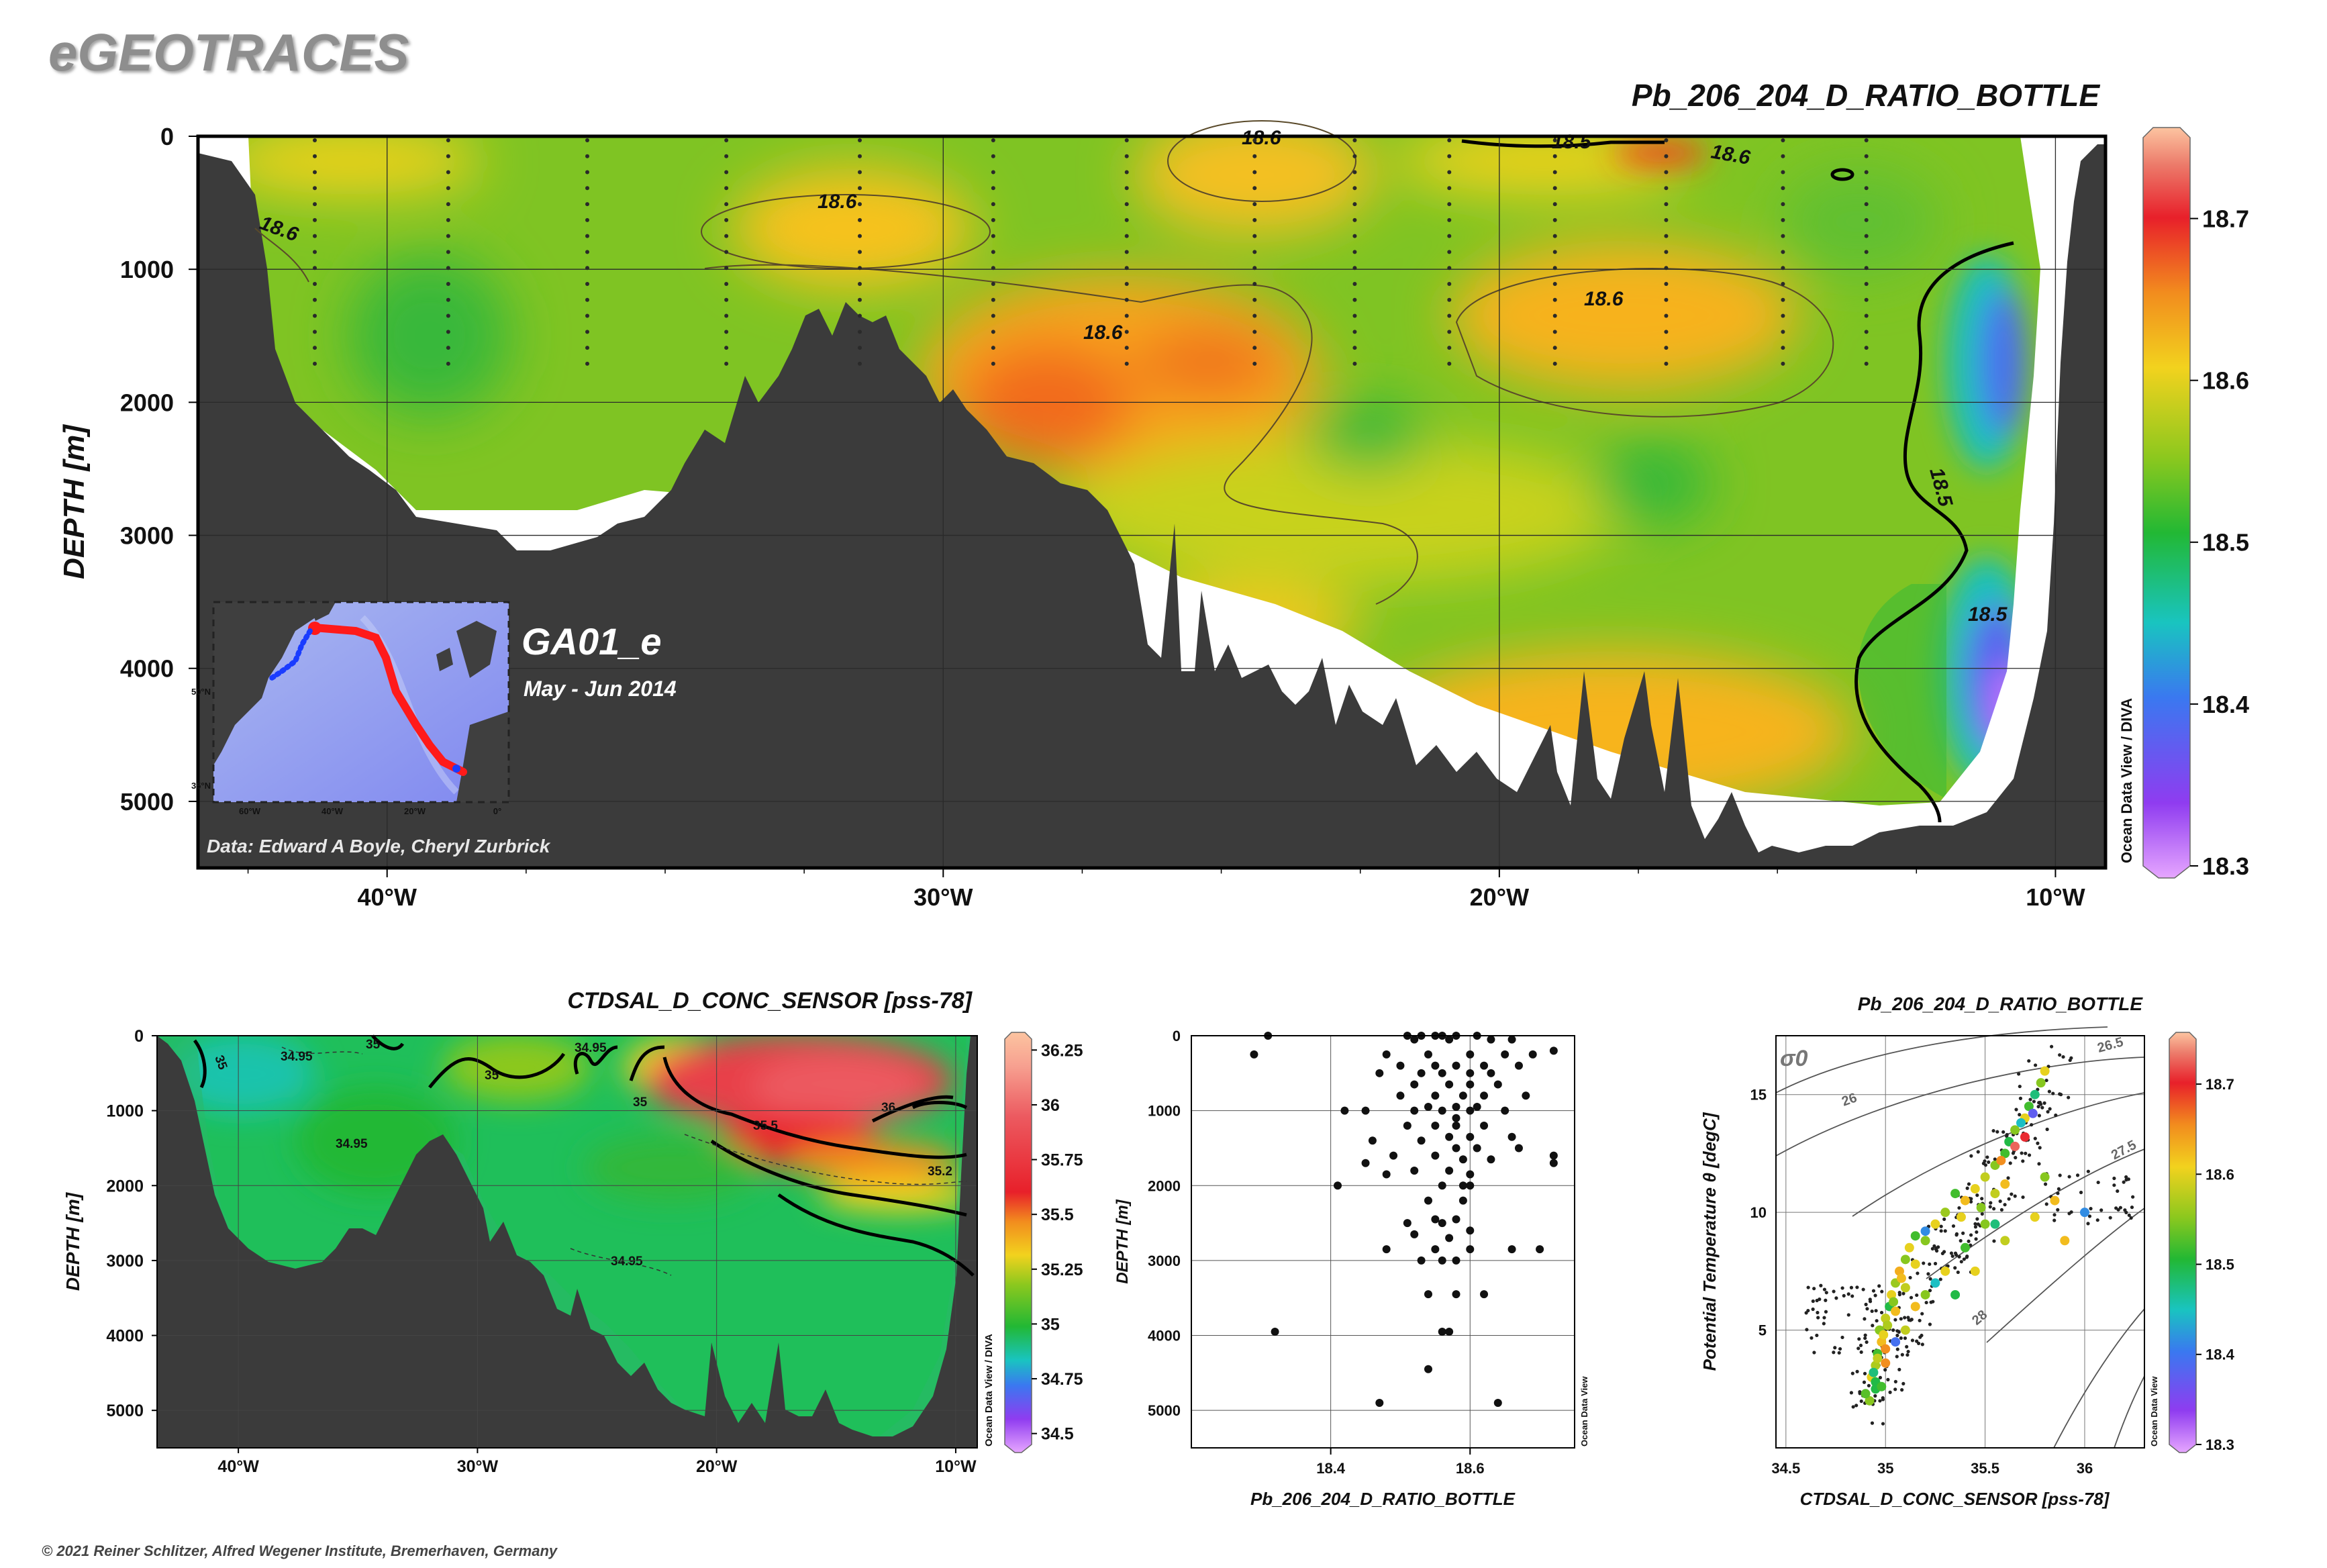 The width and height of the screenshot is (2327, 1568). Describe the element at coordinates (159, 469) in the screenshot. I see `main-y-axis: 0 1000 2000 3000 4000 5000` at that location.